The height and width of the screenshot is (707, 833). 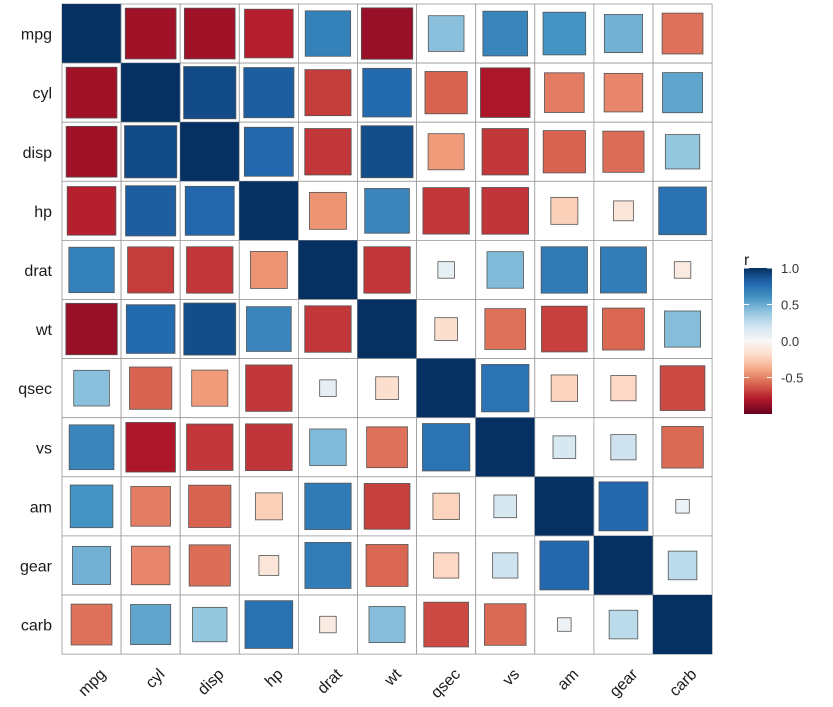 I want to click on column-label: gear, so click(x=624, y=682).